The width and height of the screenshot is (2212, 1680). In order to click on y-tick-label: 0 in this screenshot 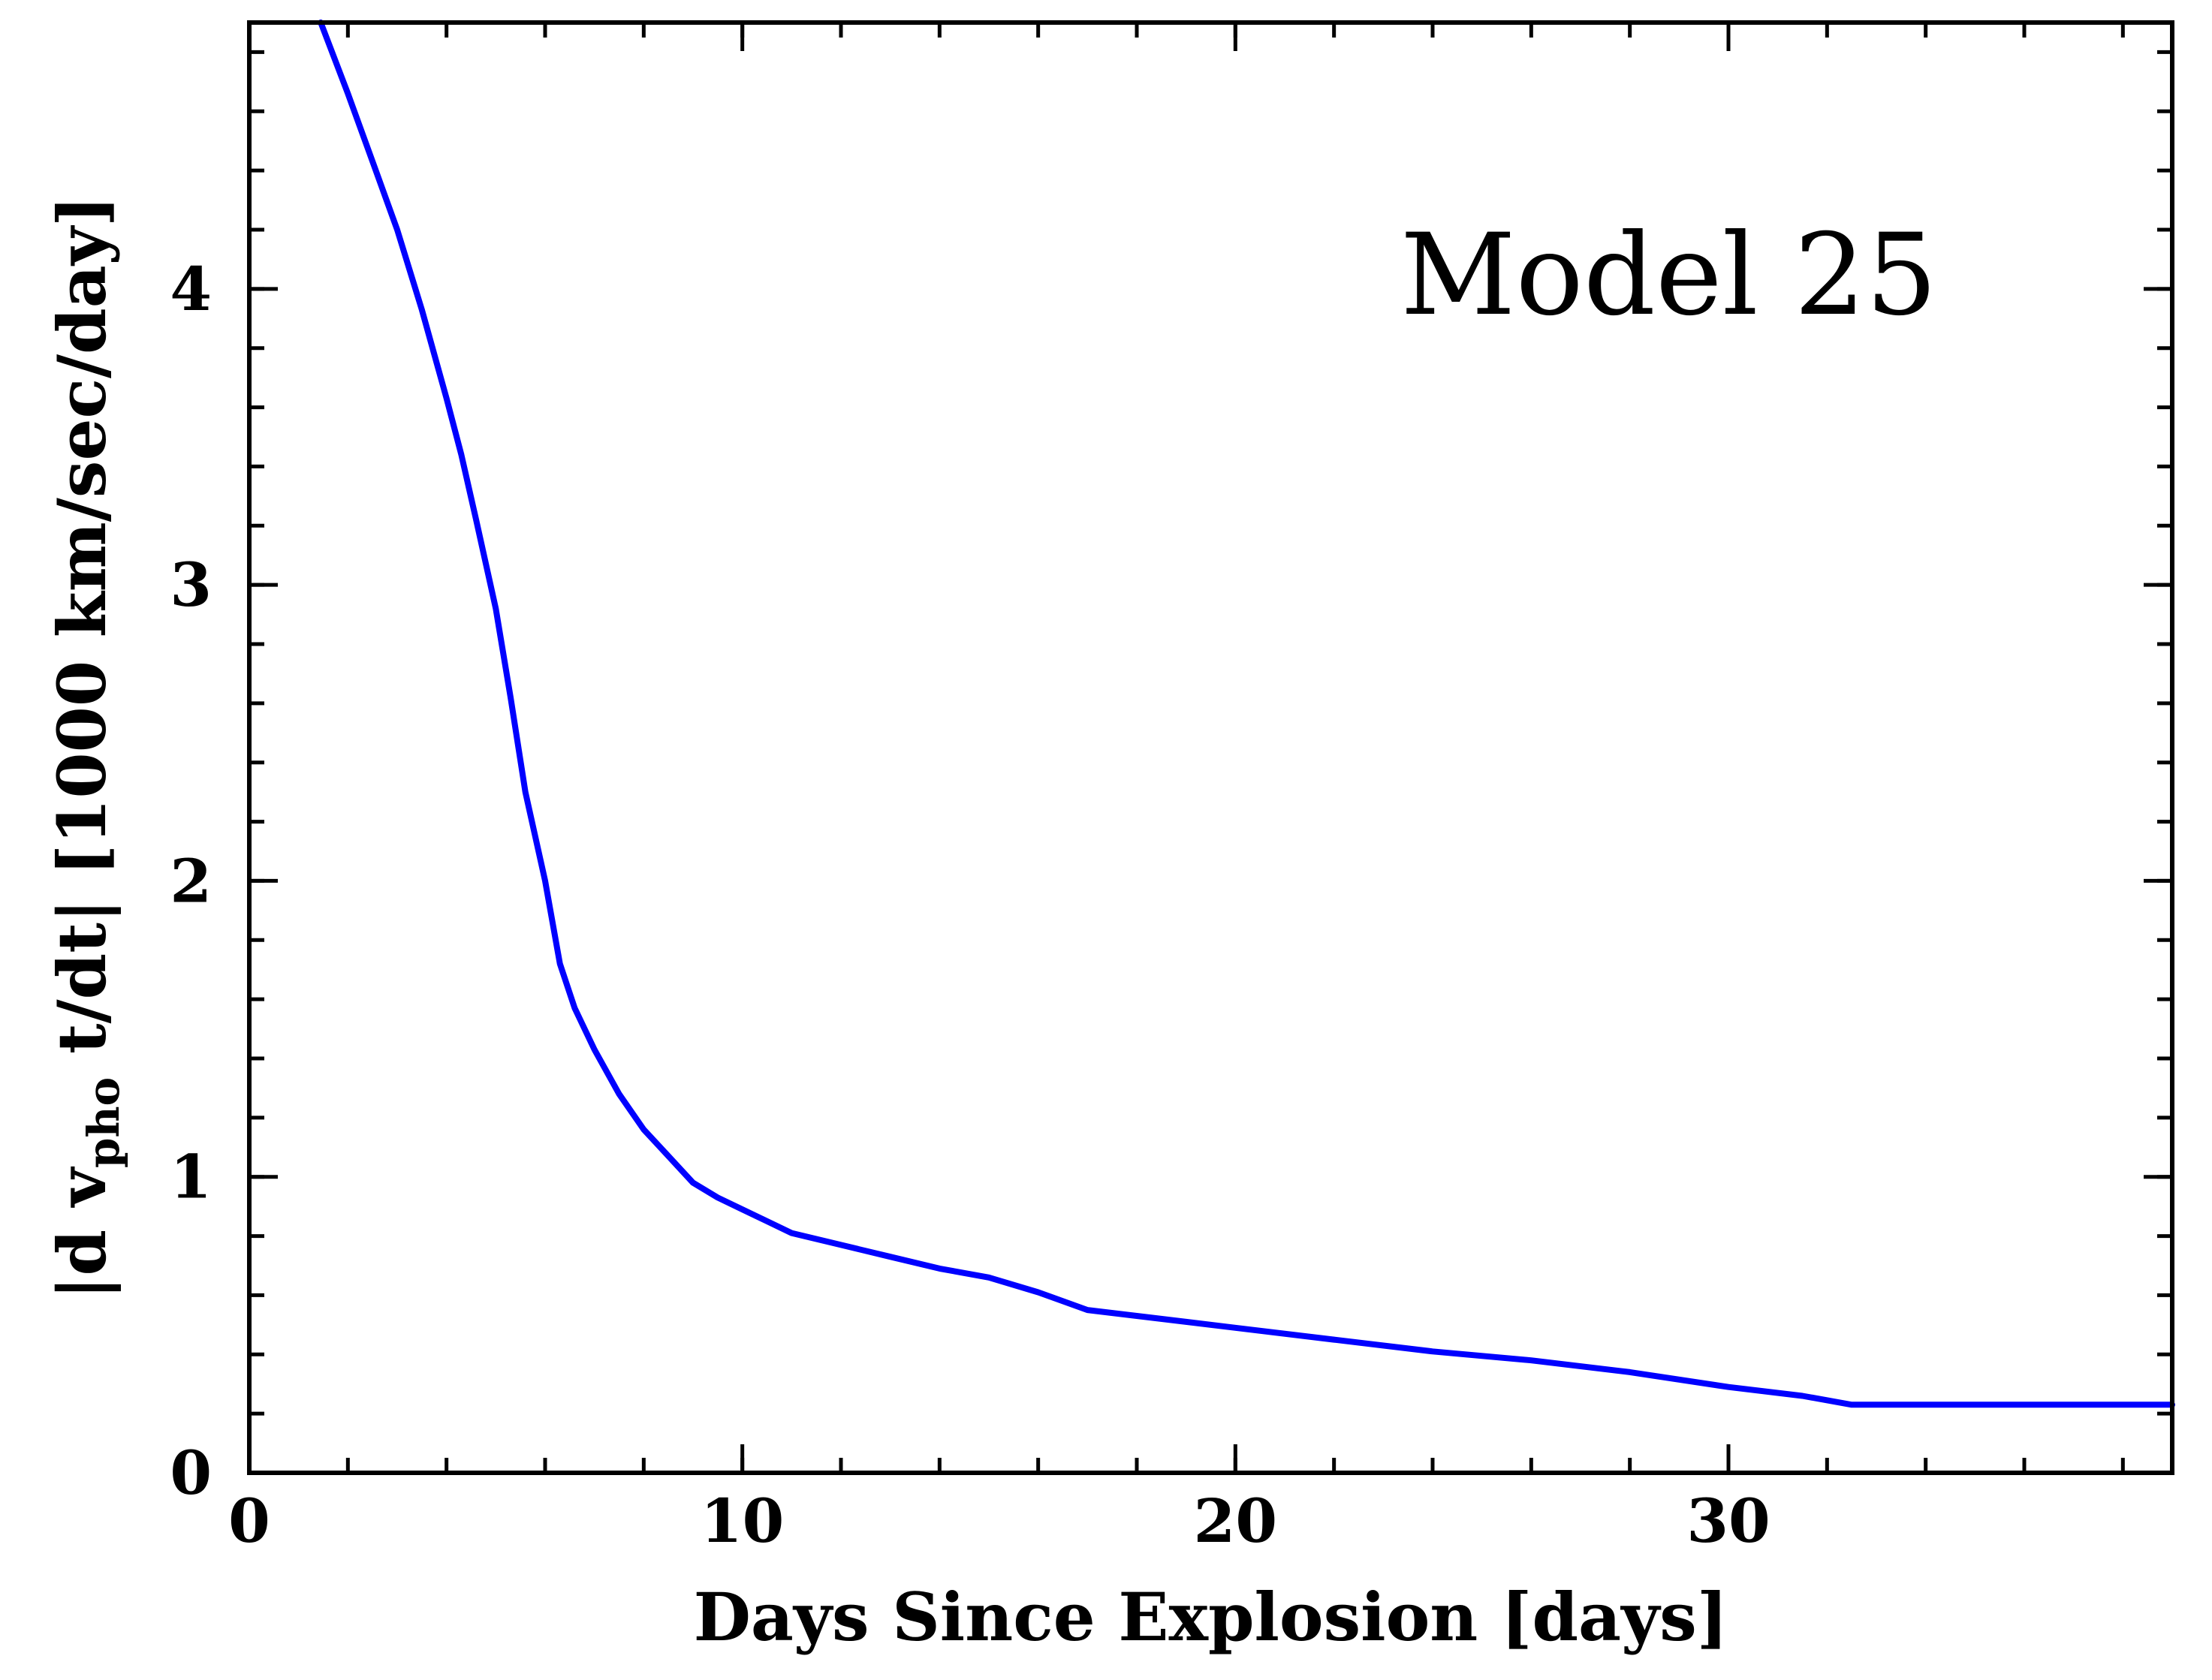, I will do `click(191, 1473)`.